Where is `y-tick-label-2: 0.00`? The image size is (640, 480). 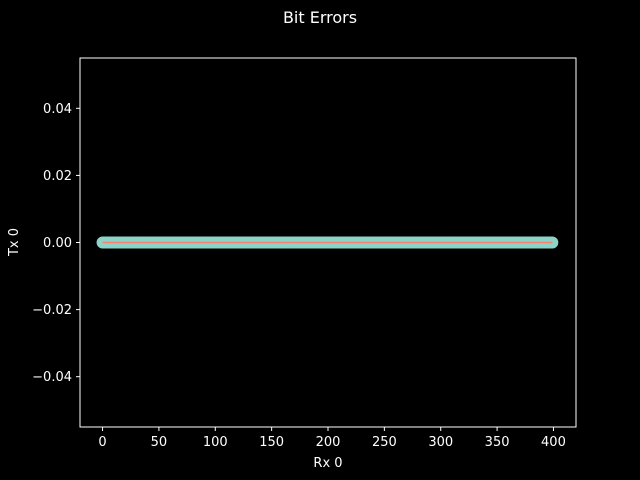 y-tick-label-2: 0.00 is located at coordinates (57, 243).